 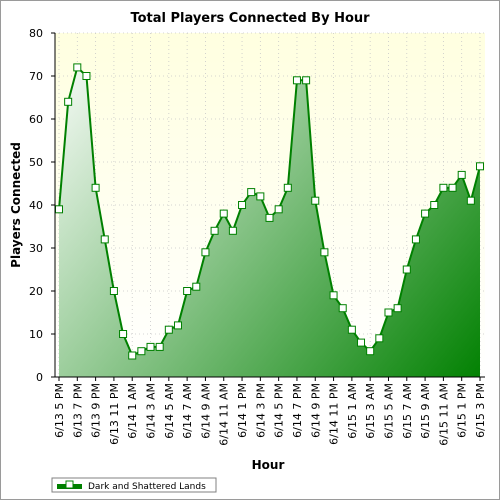 I want to click on x-tick-label: 6/15 1 PM, so click(x=462, y=410).